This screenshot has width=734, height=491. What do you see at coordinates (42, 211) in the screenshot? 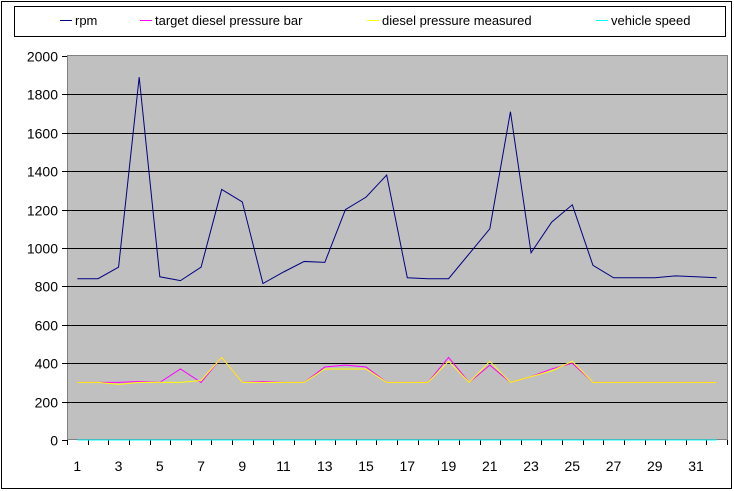
I see `y-tick-label: 1200` at bounding box center [42, 211].